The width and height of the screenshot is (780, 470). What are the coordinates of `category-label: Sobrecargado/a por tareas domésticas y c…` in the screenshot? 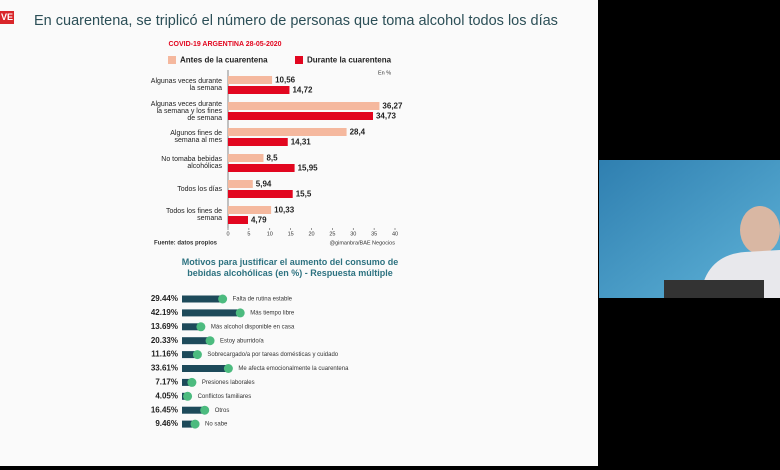 It's located at (272, 355).